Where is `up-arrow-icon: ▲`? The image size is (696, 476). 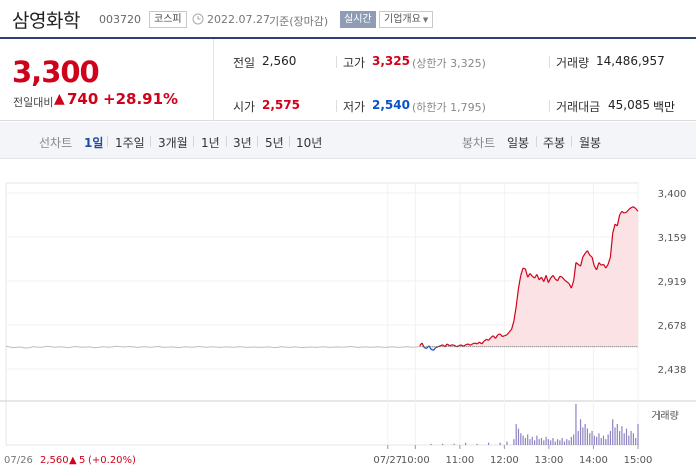 up-arrow-icon: ▲ is located at coordinates (59, 99).